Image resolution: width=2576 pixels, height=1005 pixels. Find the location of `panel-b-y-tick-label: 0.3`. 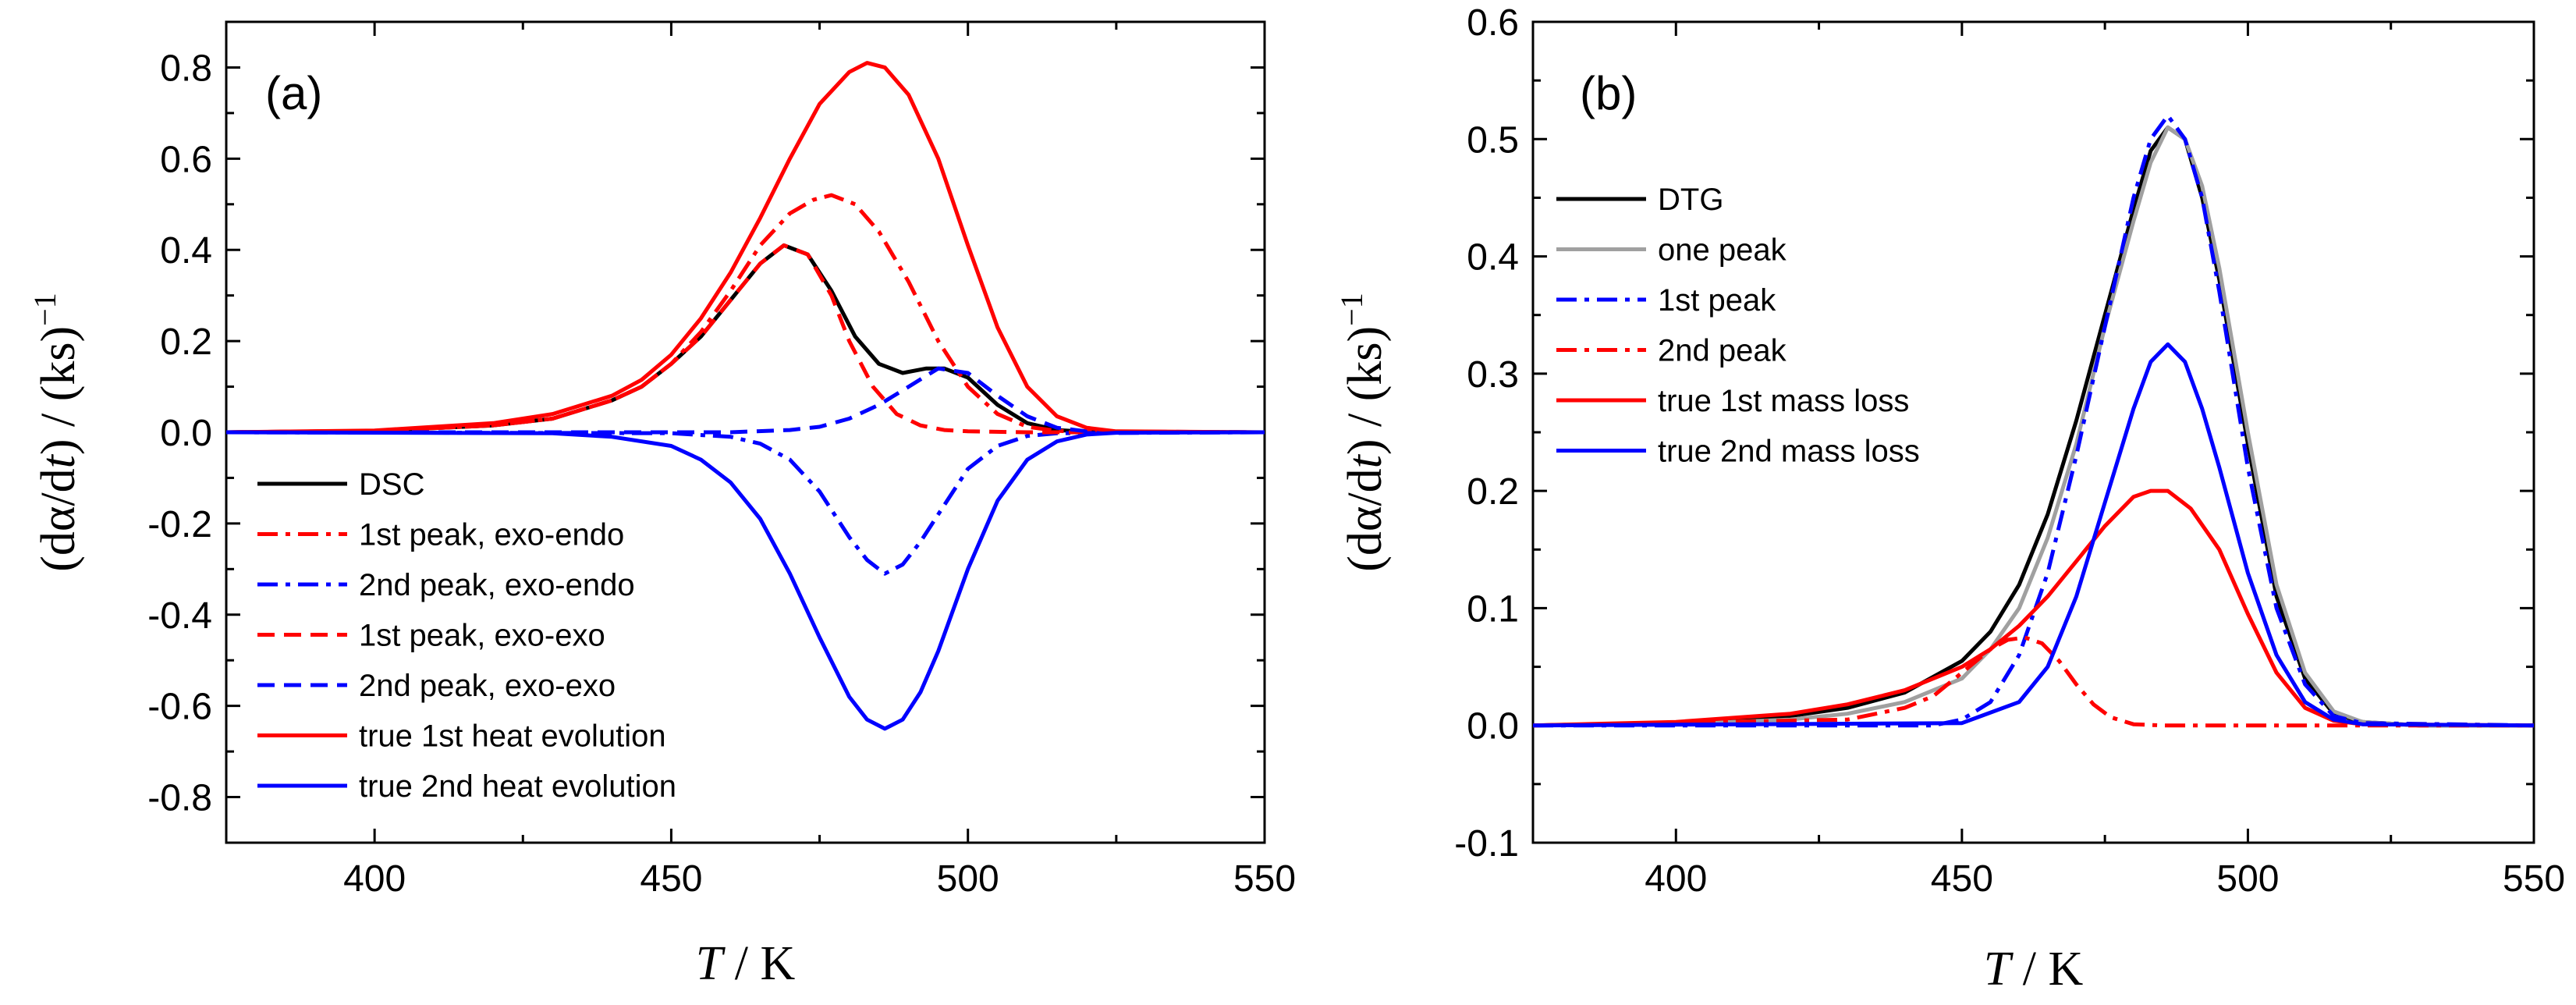

panel-b-y-tick-label: 0.3 is located at coordinates (1493, 375).